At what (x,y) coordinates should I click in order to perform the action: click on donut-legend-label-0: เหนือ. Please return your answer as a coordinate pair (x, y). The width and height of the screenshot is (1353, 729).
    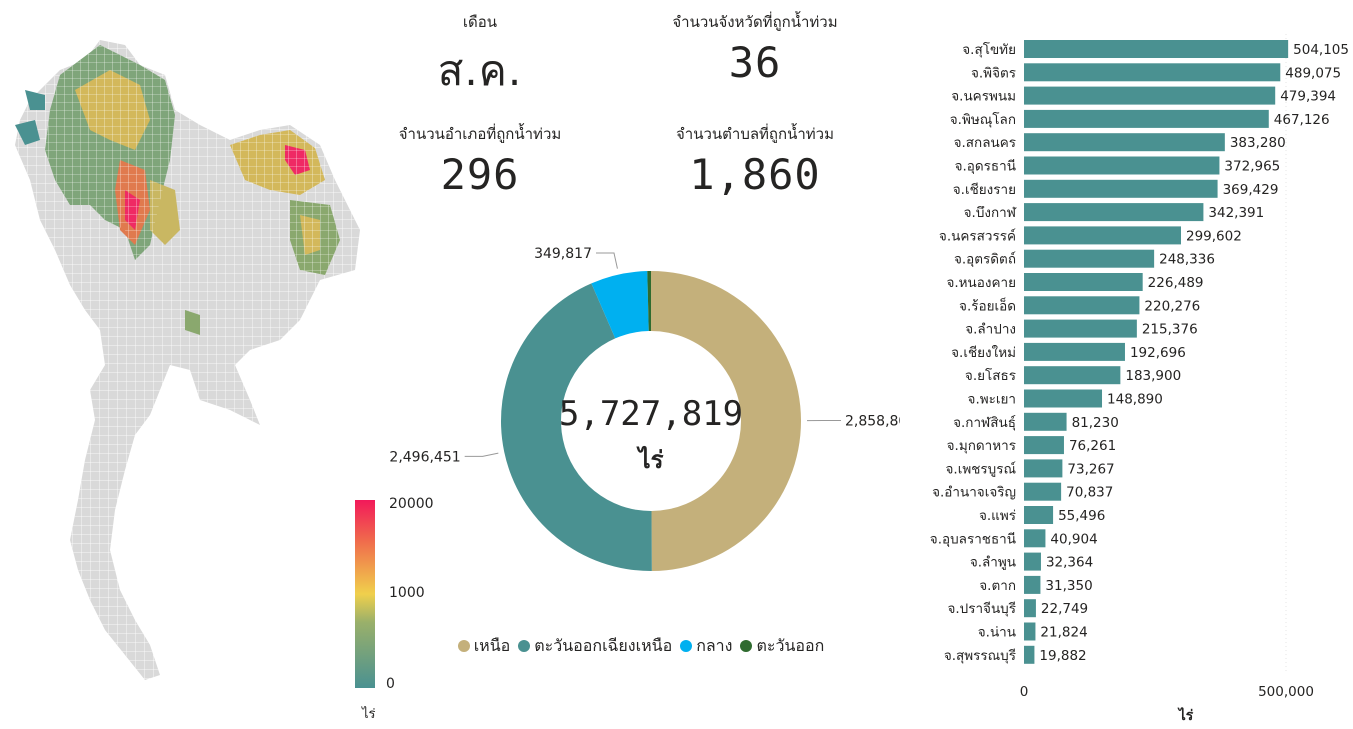
    Looking at the image, I should click on (492, 645).